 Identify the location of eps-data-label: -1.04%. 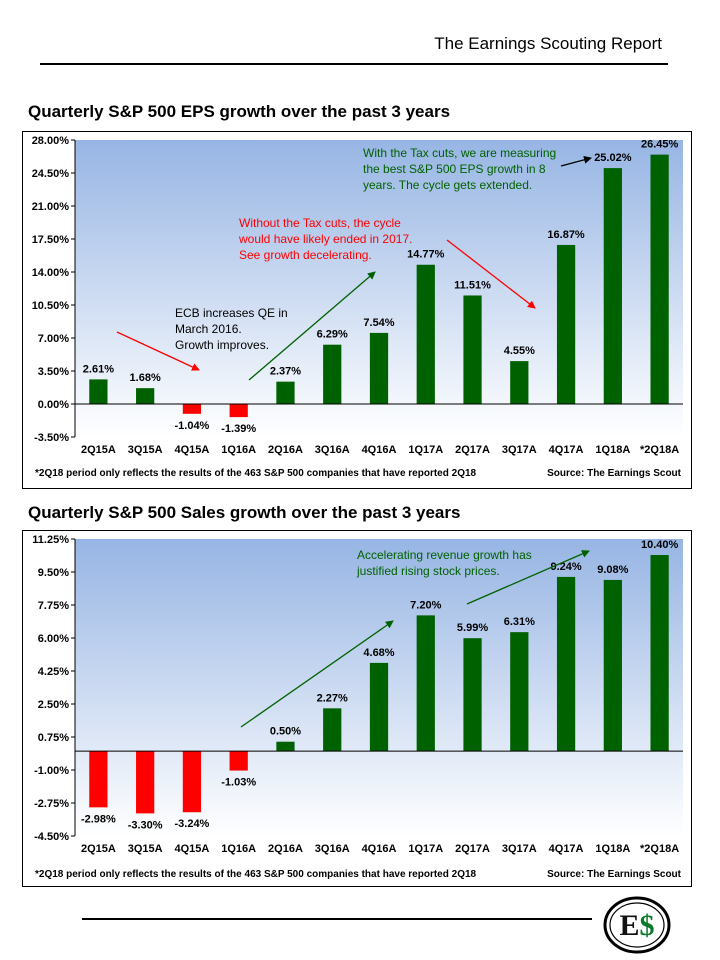
(191, 426).